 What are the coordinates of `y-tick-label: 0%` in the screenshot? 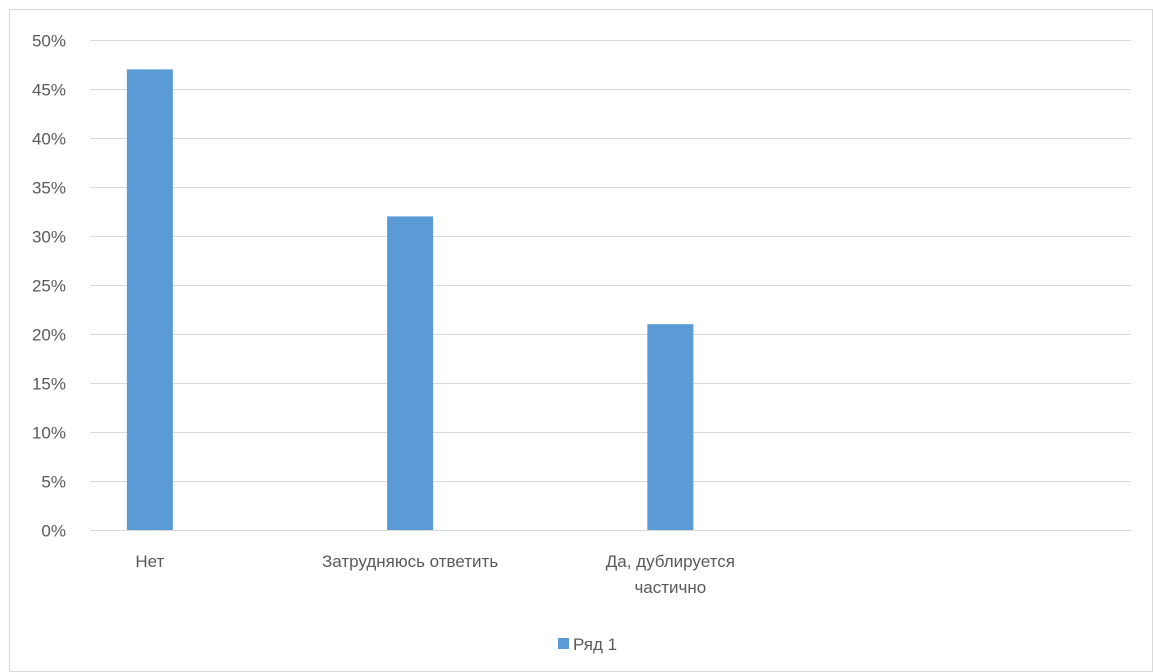 It's located at (53, 531).